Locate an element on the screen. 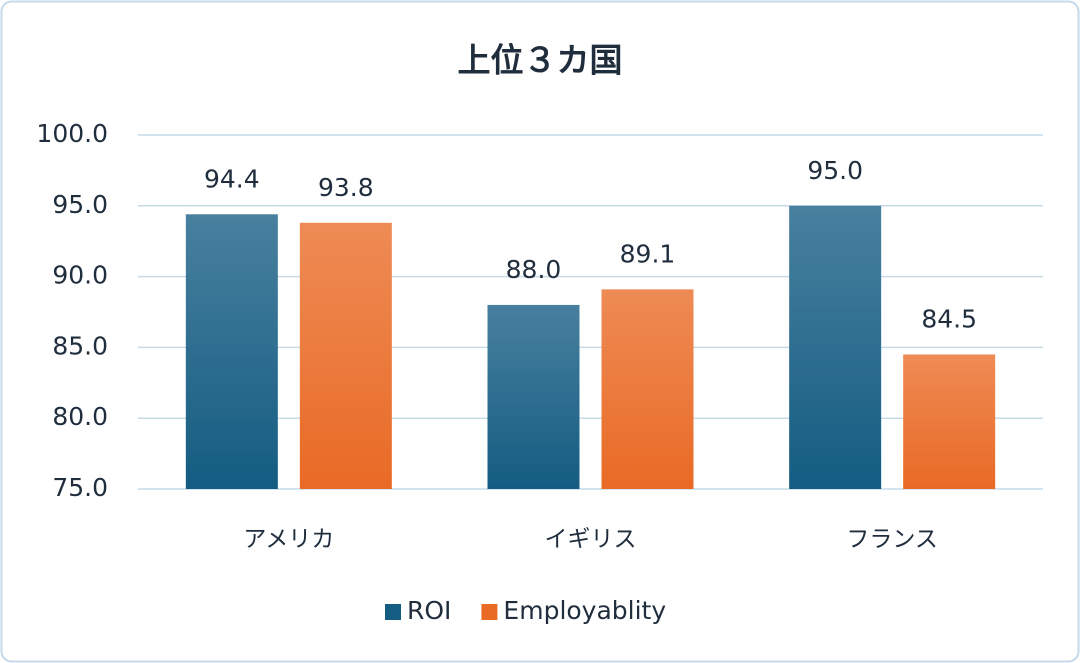 This screenshot has width=1080, height=663. data-label: 93.8 is located at coordinates (346, 187).